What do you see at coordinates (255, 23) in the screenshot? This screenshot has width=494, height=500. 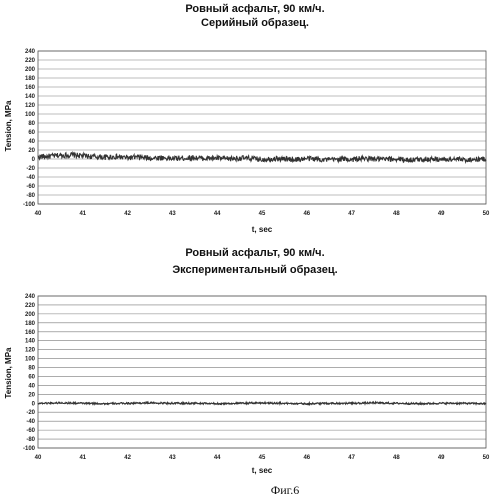 I see `chart-subtitle: Серийный образец.` at bounding box center [255, 23].